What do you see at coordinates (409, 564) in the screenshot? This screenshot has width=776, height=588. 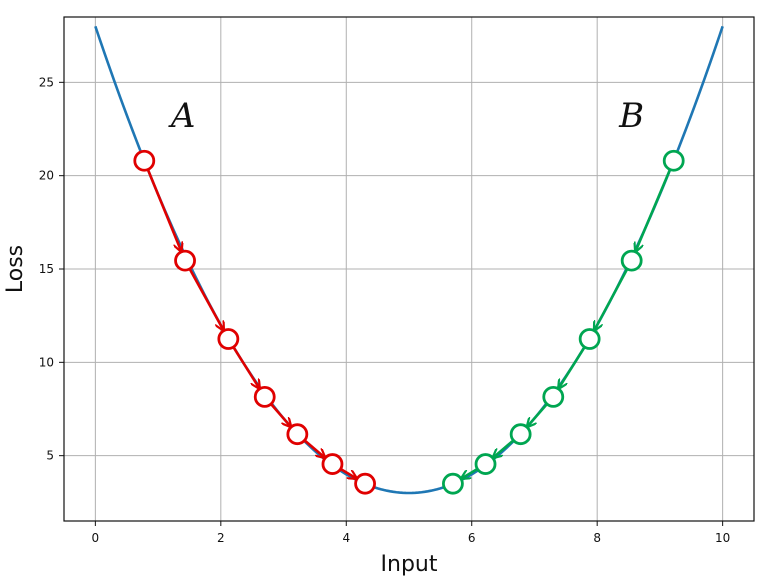 I see `x-axis-label: Input` at bounding box center [409, 564].